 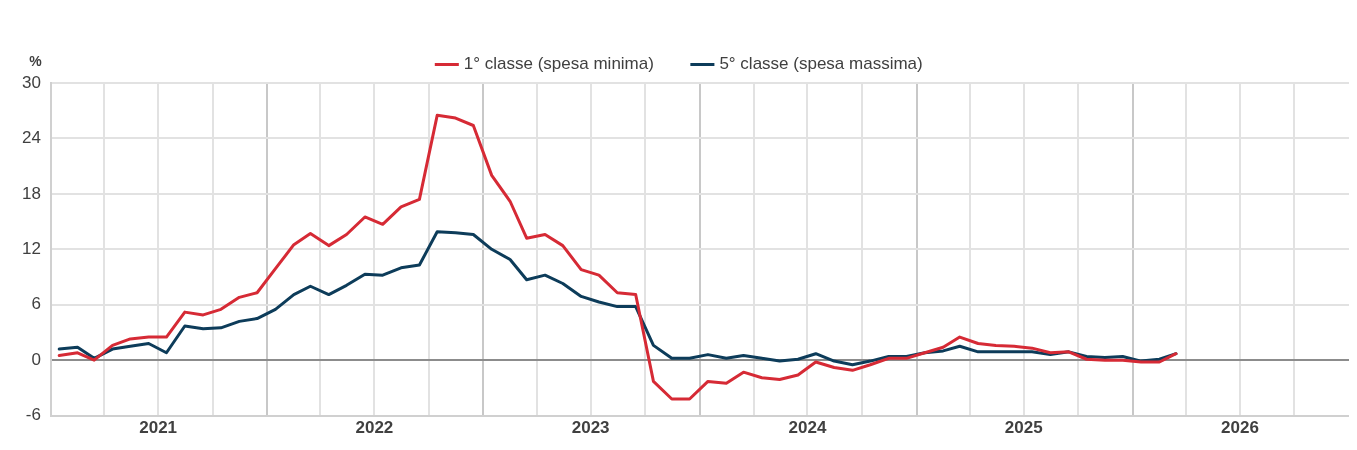 I want to click on y-tick-label: 24, so click(x=31, y=138).